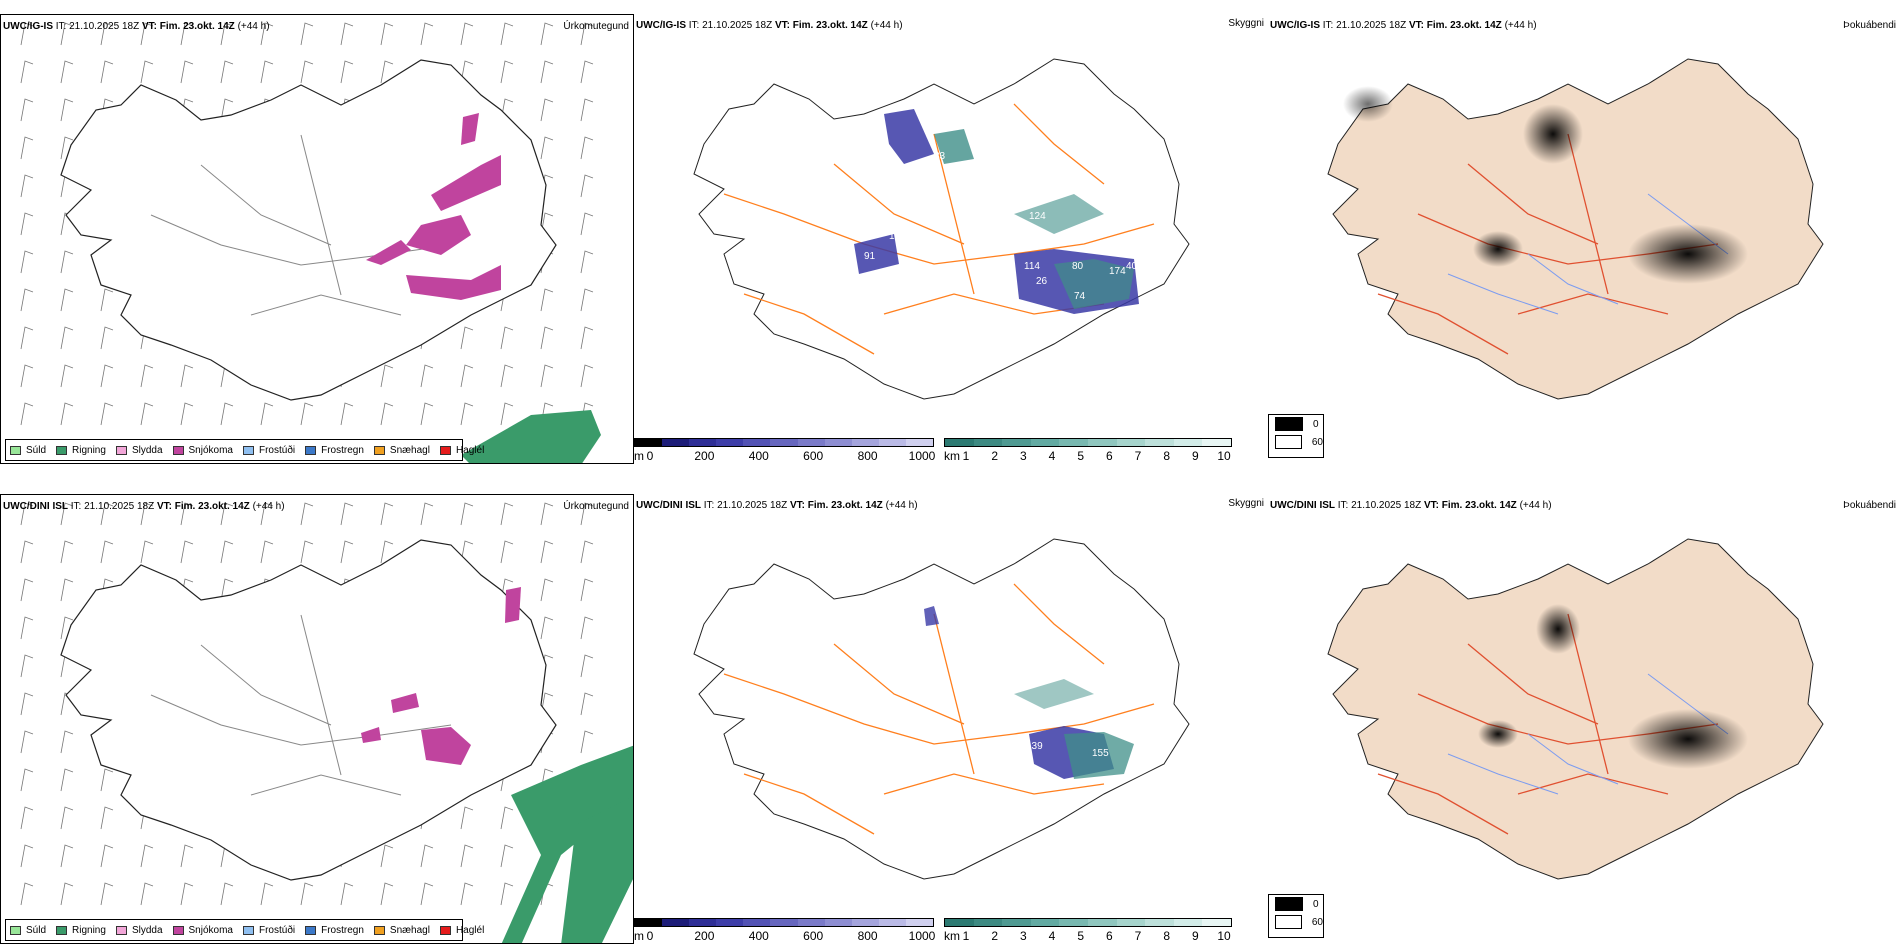 This screenshot has height=950, width=1900. What do you see at coordinates (940, 156) in the screenshot?
I see `visibility-value-label: 83` at bounding box center [940, 156].